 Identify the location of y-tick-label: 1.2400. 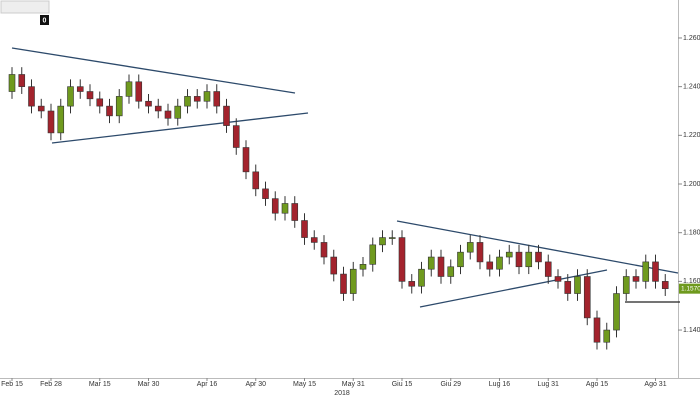
(691, 86).